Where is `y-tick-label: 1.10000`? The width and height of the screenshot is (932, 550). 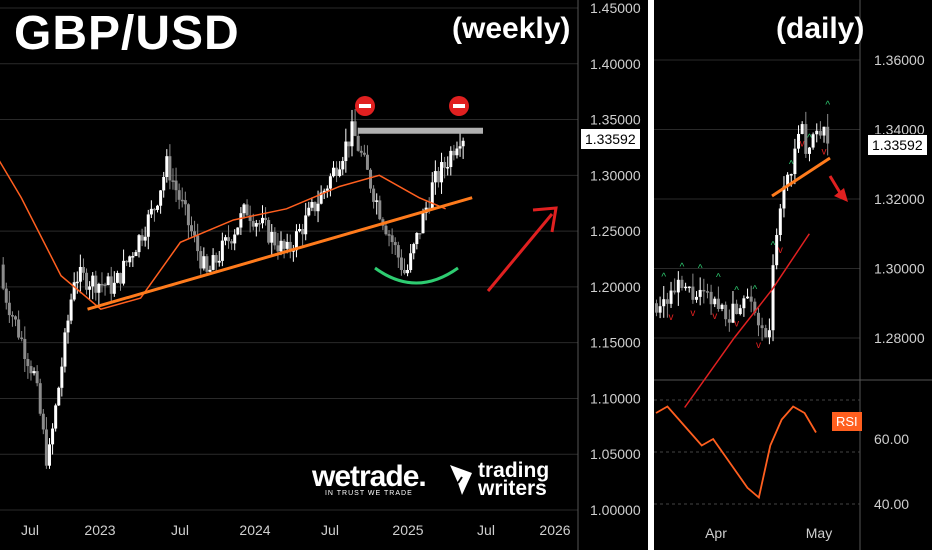 y-tick-label: 1.10000 is located at coordinates (615, 398).